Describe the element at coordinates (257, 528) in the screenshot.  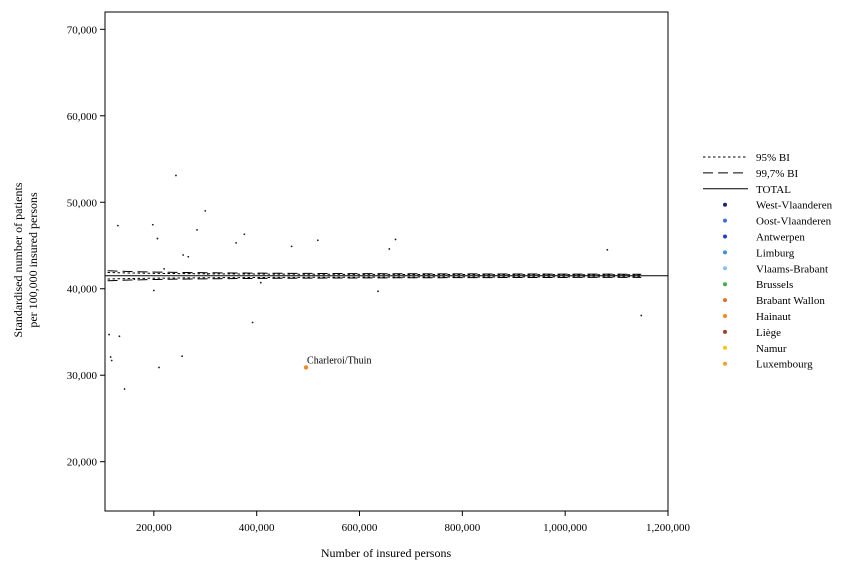
I see `x-tick-label: 400,000` at that location.